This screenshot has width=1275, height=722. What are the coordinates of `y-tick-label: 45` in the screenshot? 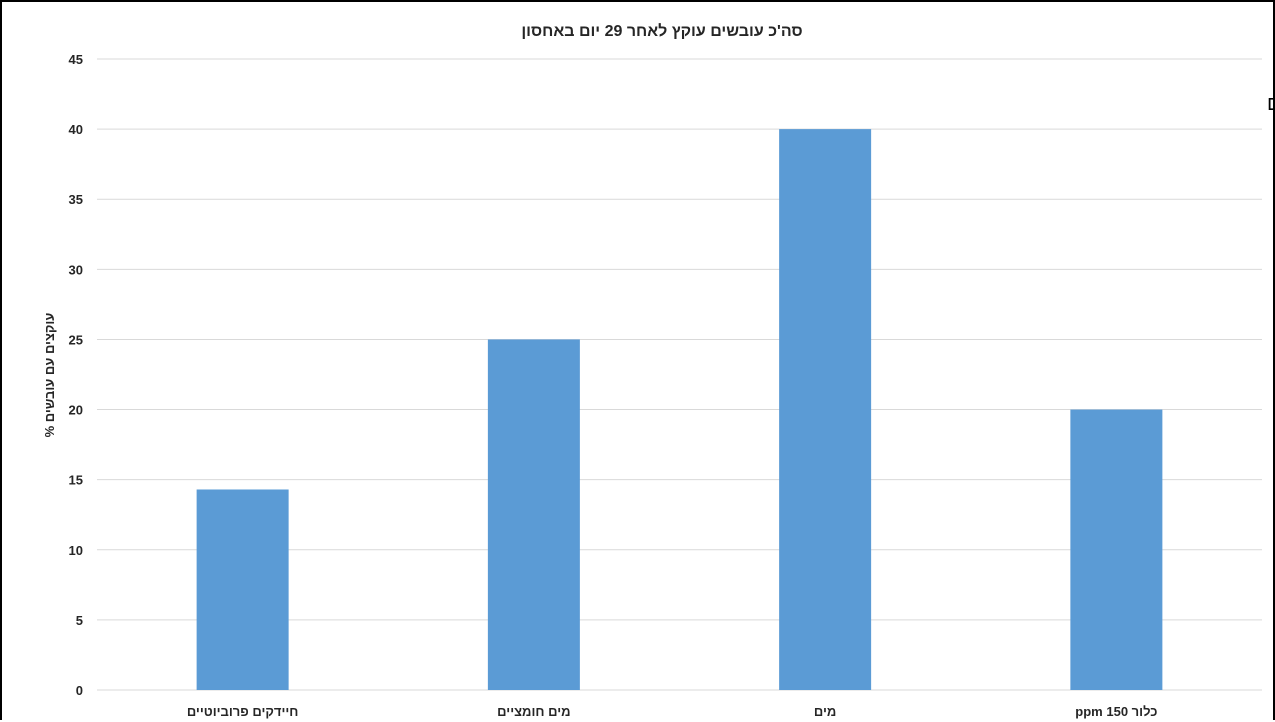 It's located at (76, 59).